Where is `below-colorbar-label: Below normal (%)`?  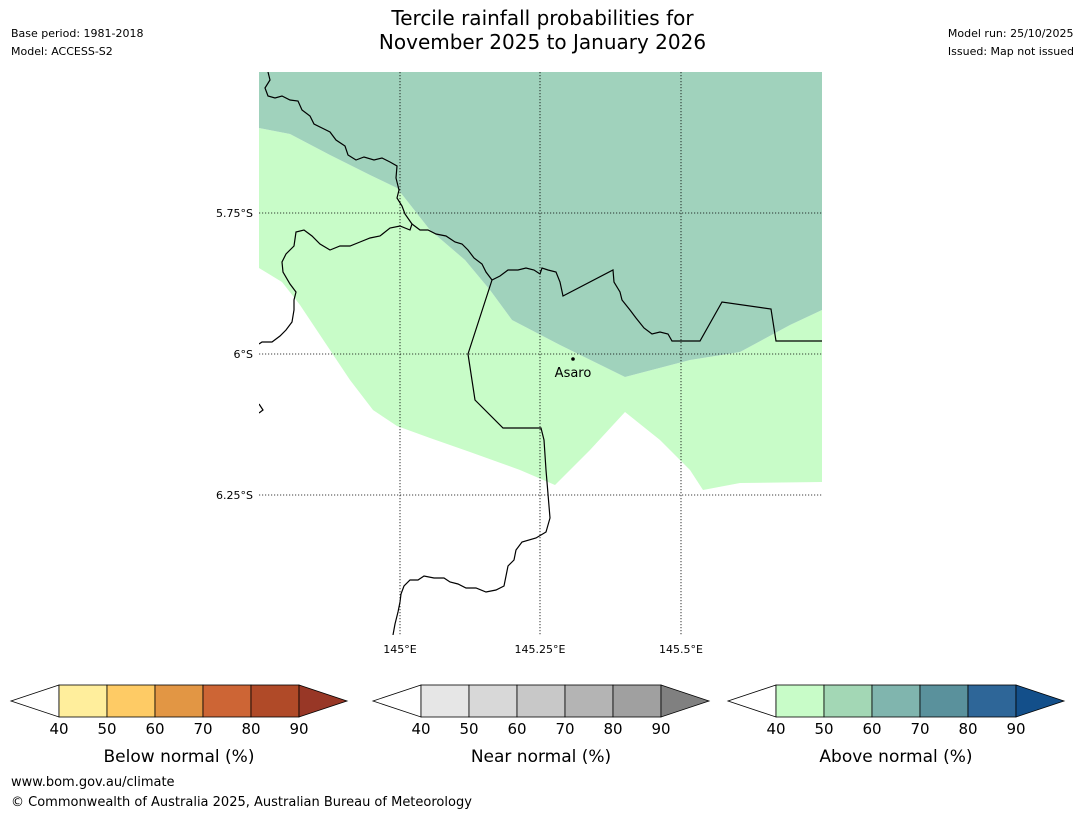 below-colorbar-label: Below normal (%) is located at coordinates (179, 757).